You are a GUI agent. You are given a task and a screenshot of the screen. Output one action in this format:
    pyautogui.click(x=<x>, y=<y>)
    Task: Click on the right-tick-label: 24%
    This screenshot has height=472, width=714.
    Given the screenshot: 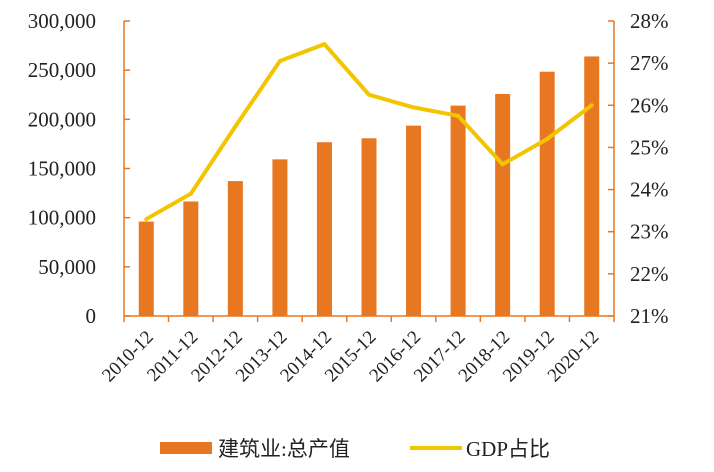 What is the action you would take?
    pyautogui.click(x=649, y=190)
    